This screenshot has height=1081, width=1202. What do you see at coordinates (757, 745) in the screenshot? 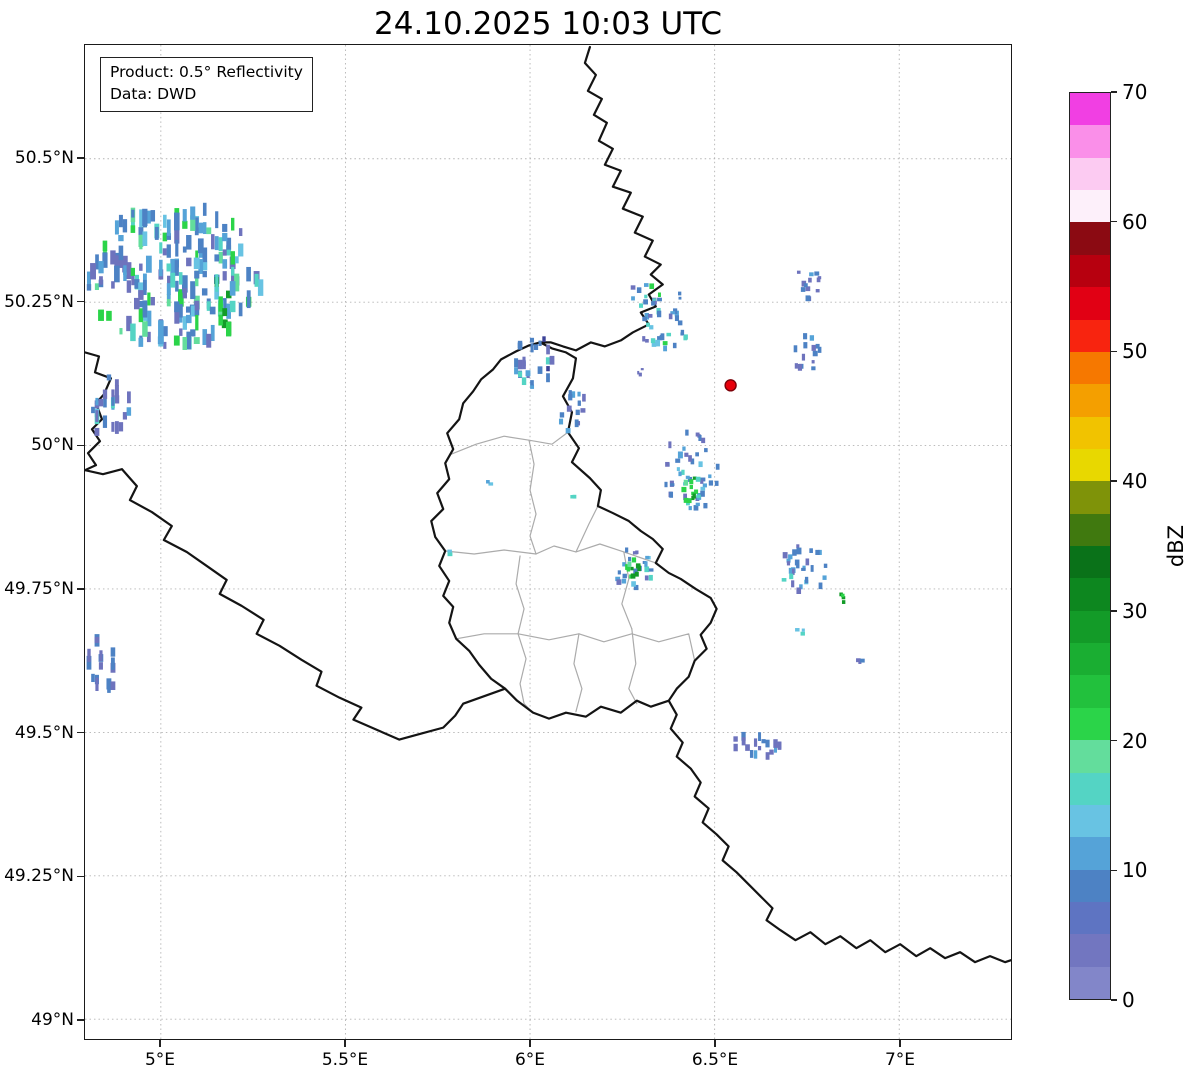
I see `echo-cluster-south-band` at bounding box center [757, 745].